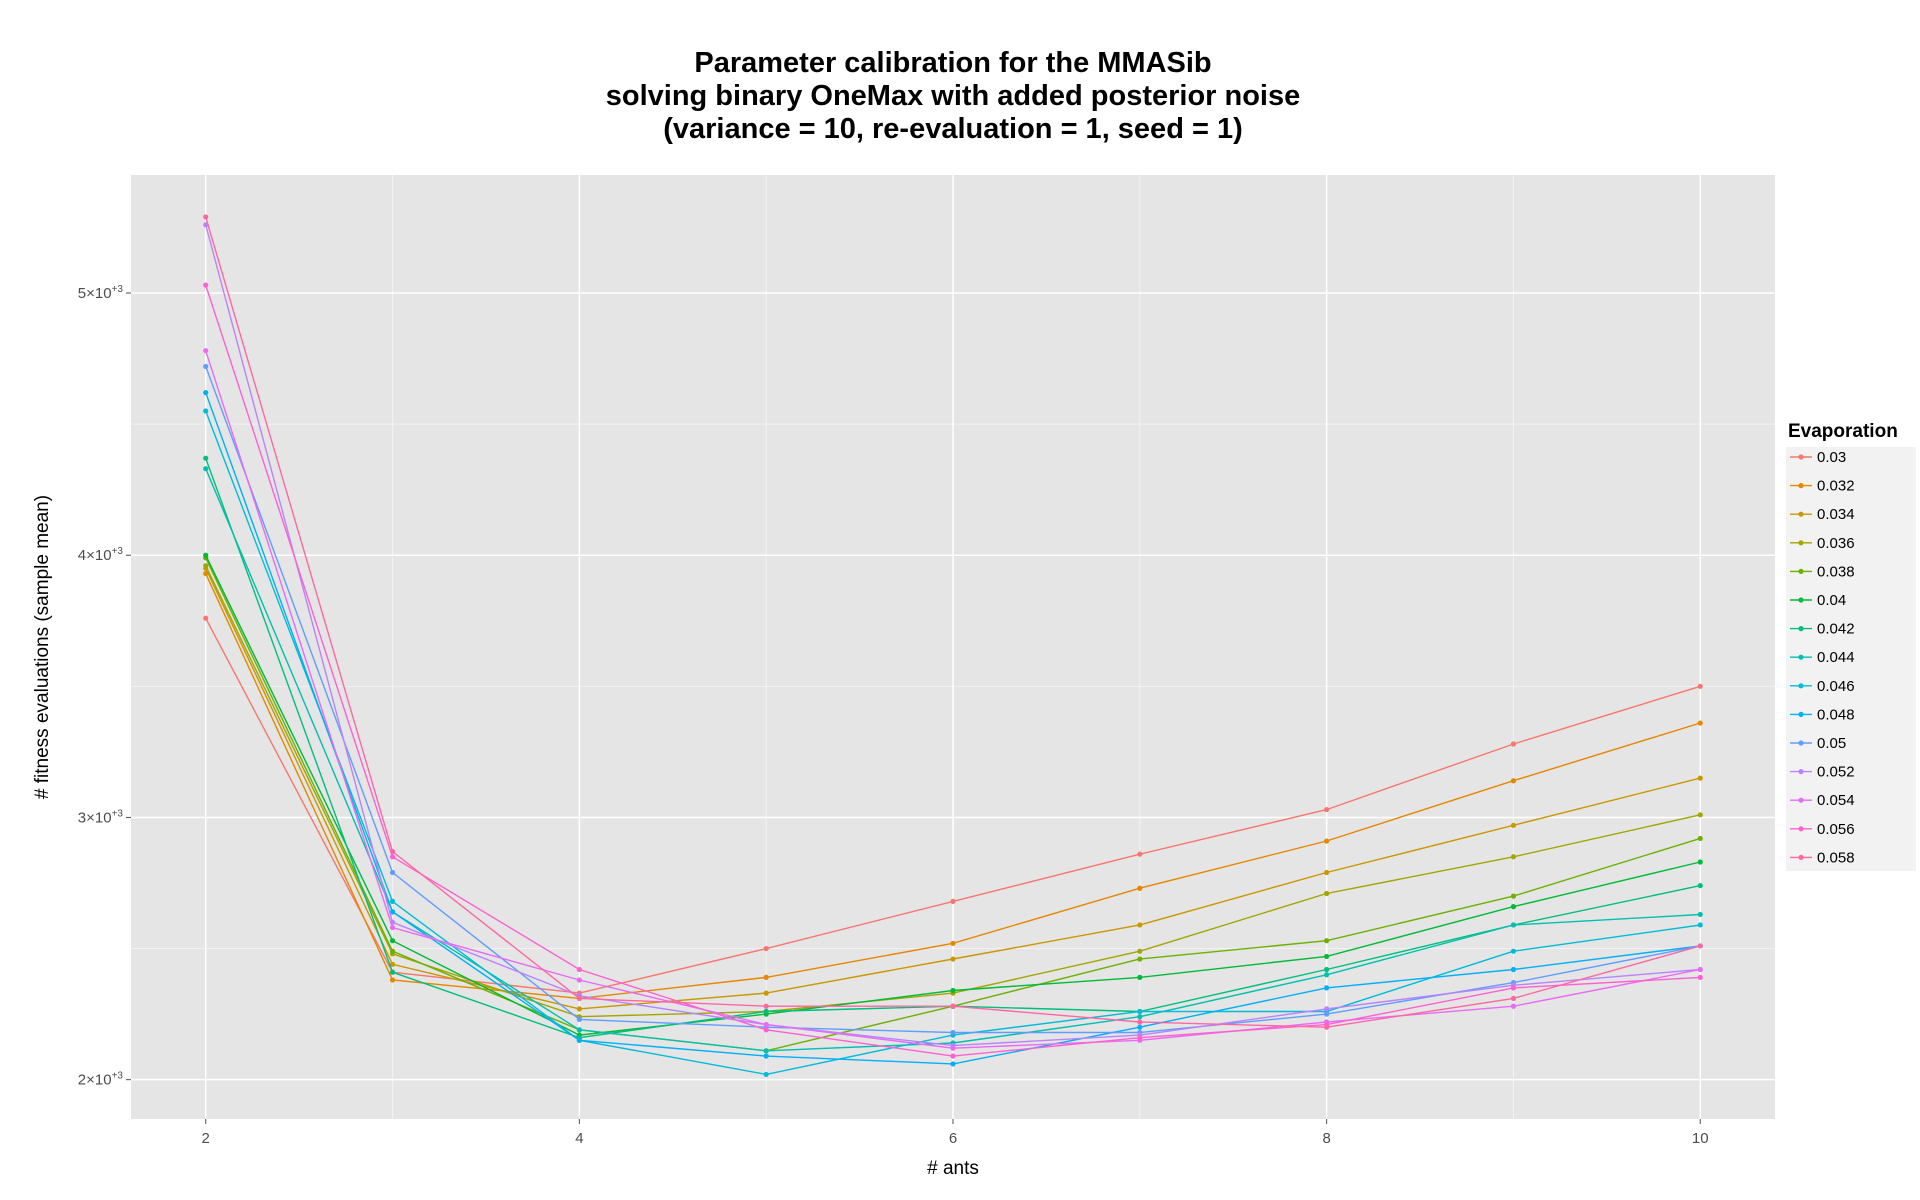 The image size is (1920, 1200). I want to click on legend-label: 0.038, so click(1836, 571).